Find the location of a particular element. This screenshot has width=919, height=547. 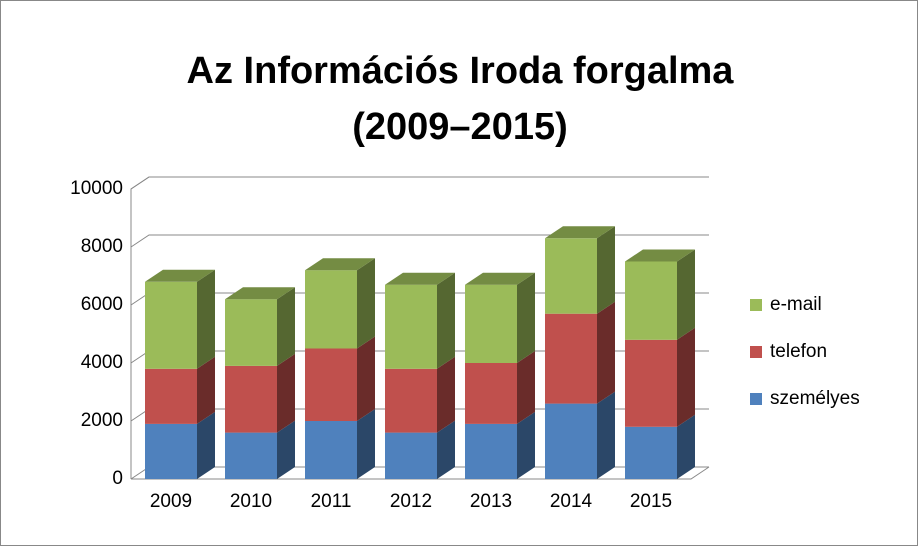

legend-label: személyes is located at coordinates (815, 398).